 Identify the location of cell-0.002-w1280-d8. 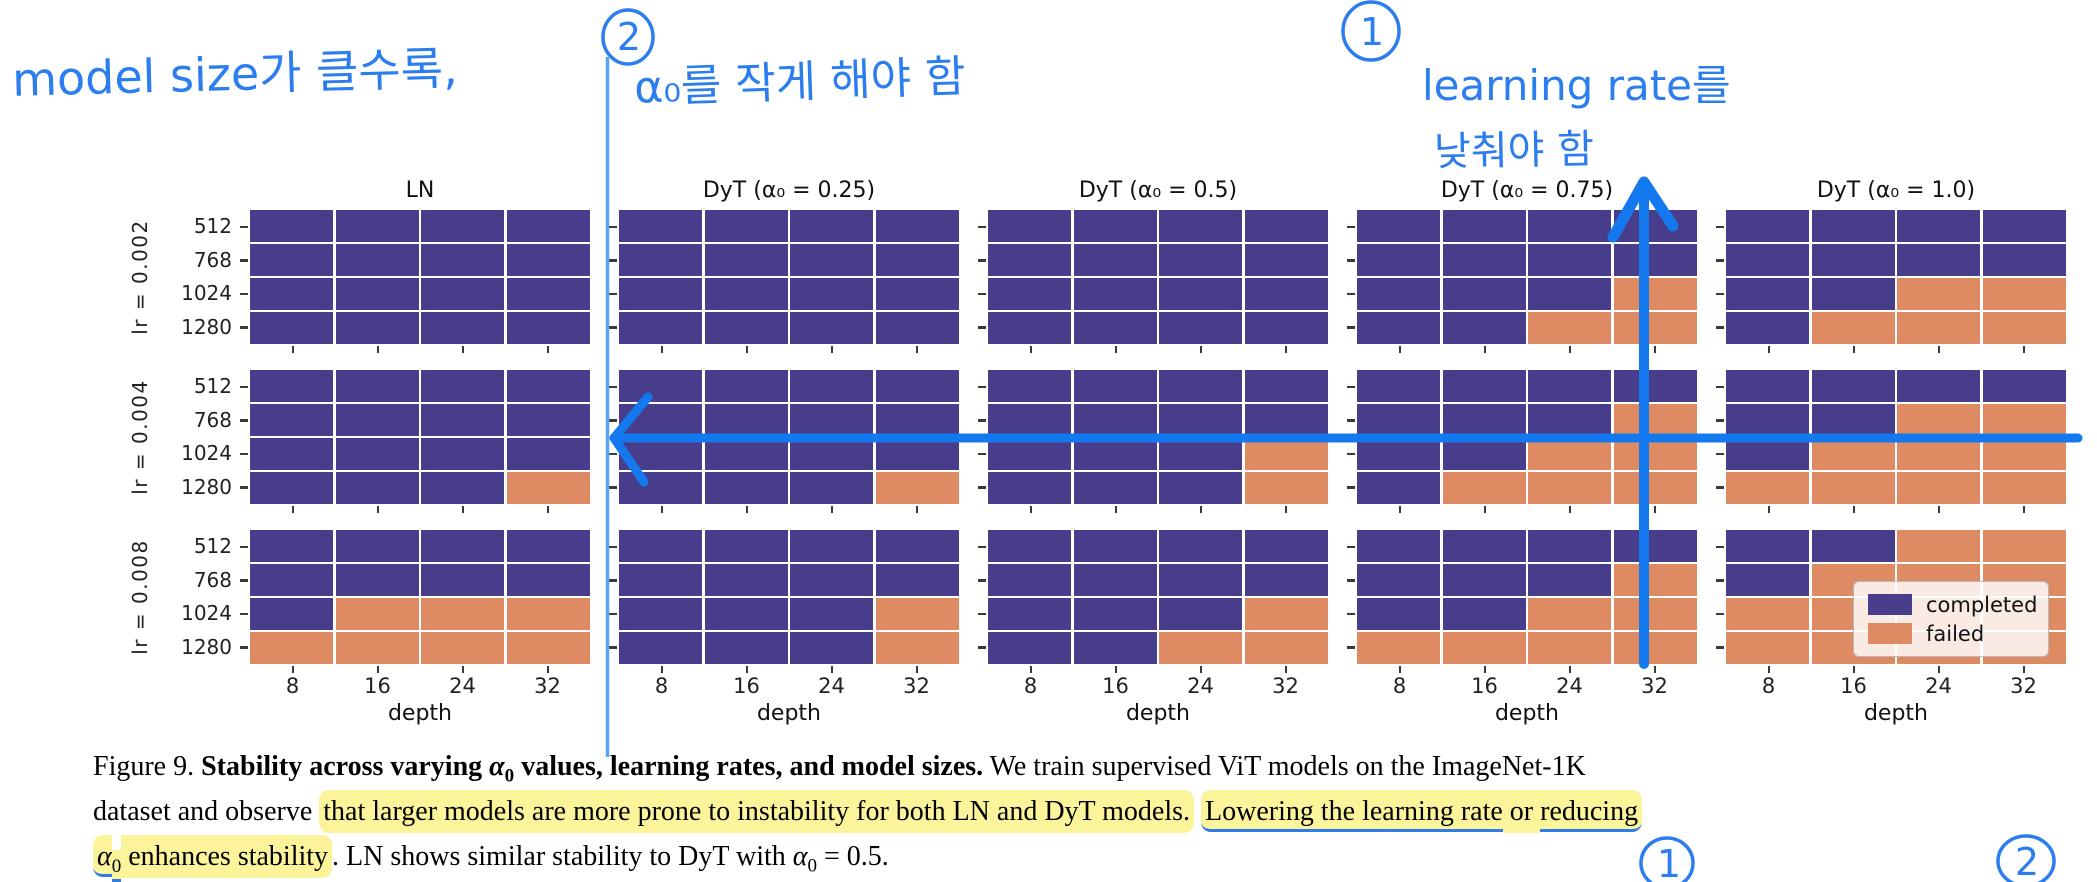
(1768, 328).